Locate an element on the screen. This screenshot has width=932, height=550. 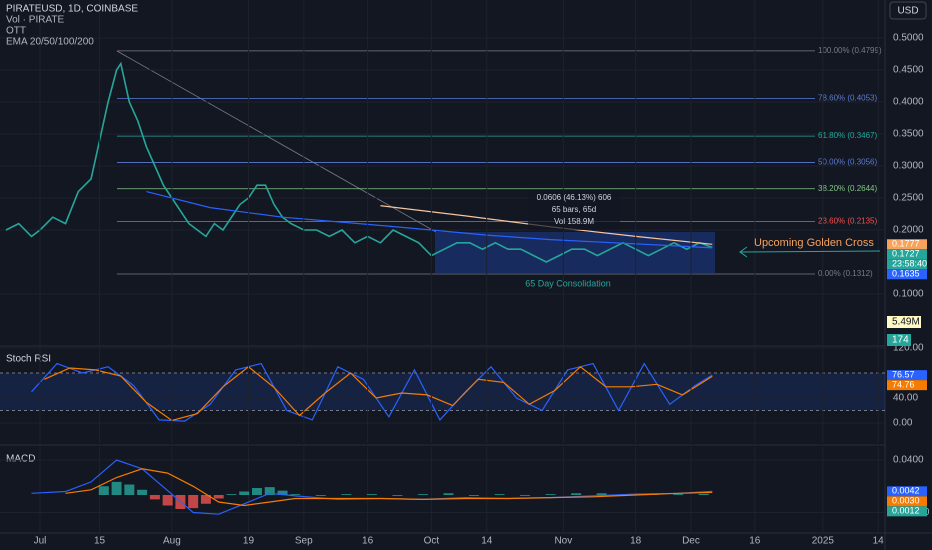
fib-label: 38.20% (0.2644) is located at coordinates (847, 188).